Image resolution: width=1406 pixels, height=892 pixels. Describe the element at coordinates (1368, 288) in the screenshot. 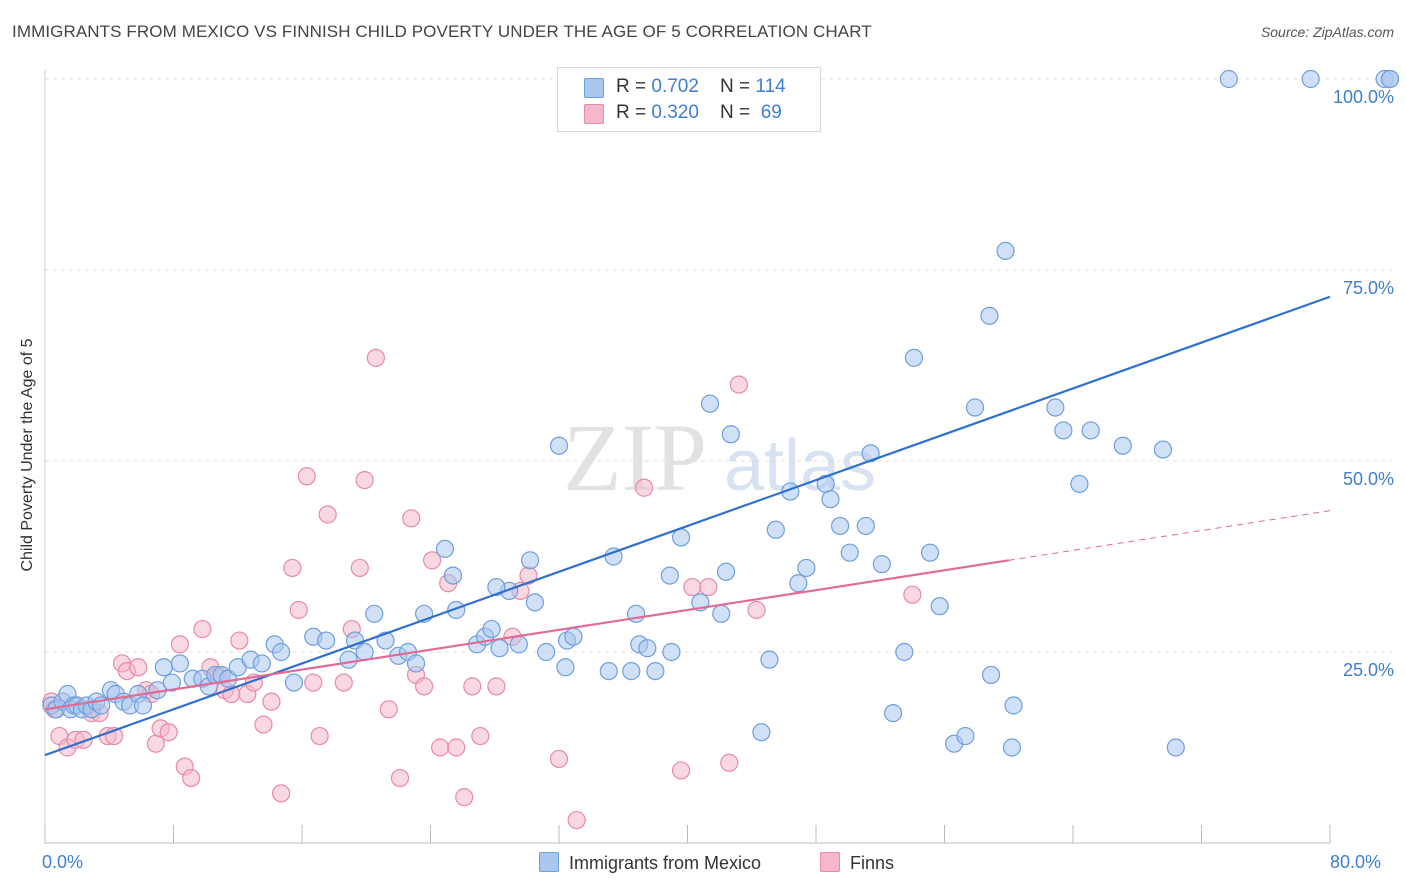

I see `y-tick-label-75: 75.0%` at that location.